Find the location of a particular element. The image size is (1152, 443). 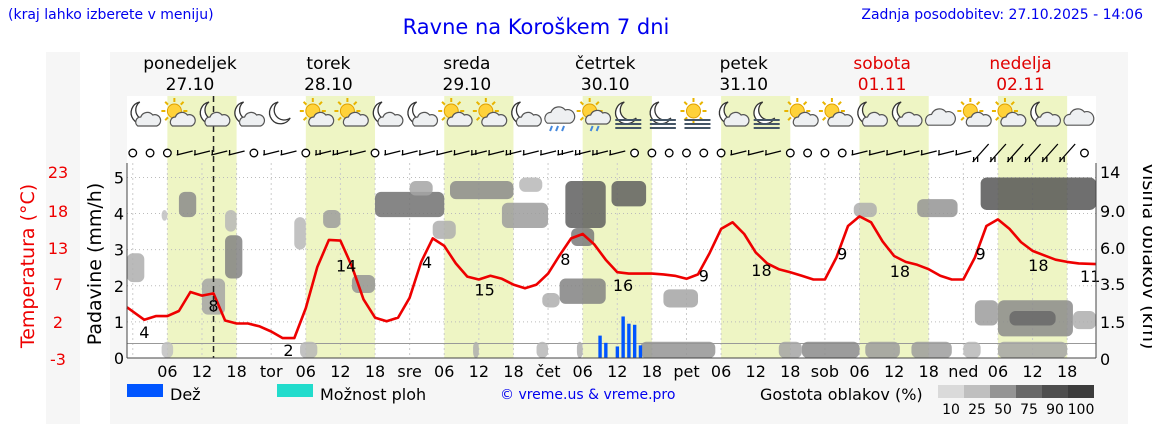

density-tick-label: 90 is located at coordinates (1055, 410).